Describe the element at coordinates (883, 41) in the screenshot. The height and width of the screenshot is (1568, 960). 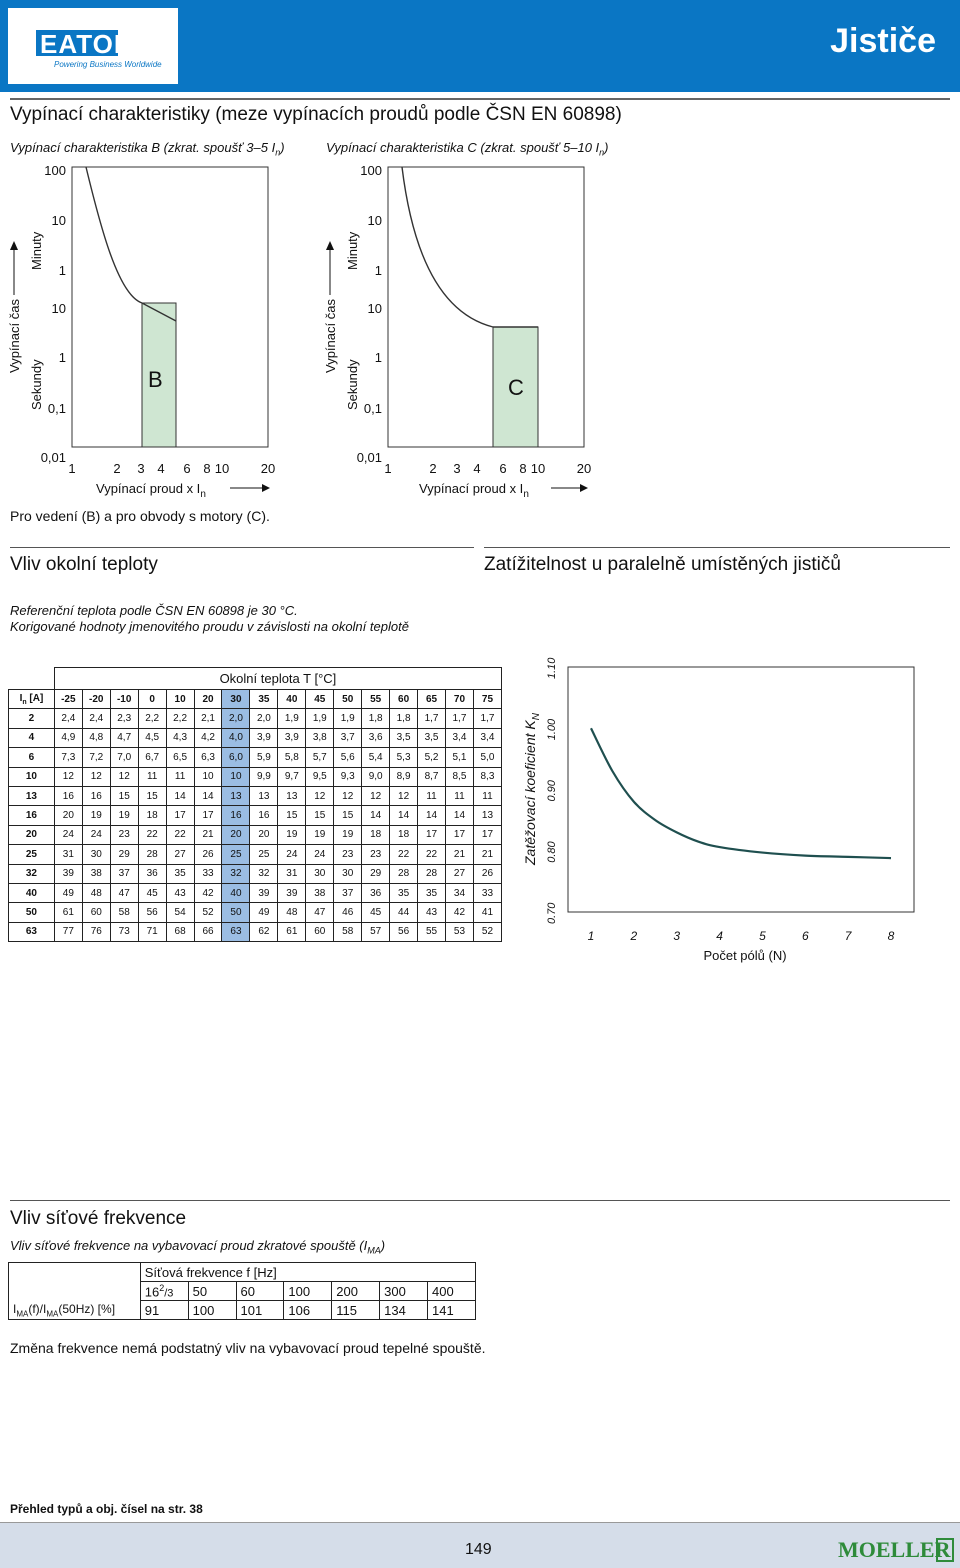
I see `header-title: Jističe` at that location.